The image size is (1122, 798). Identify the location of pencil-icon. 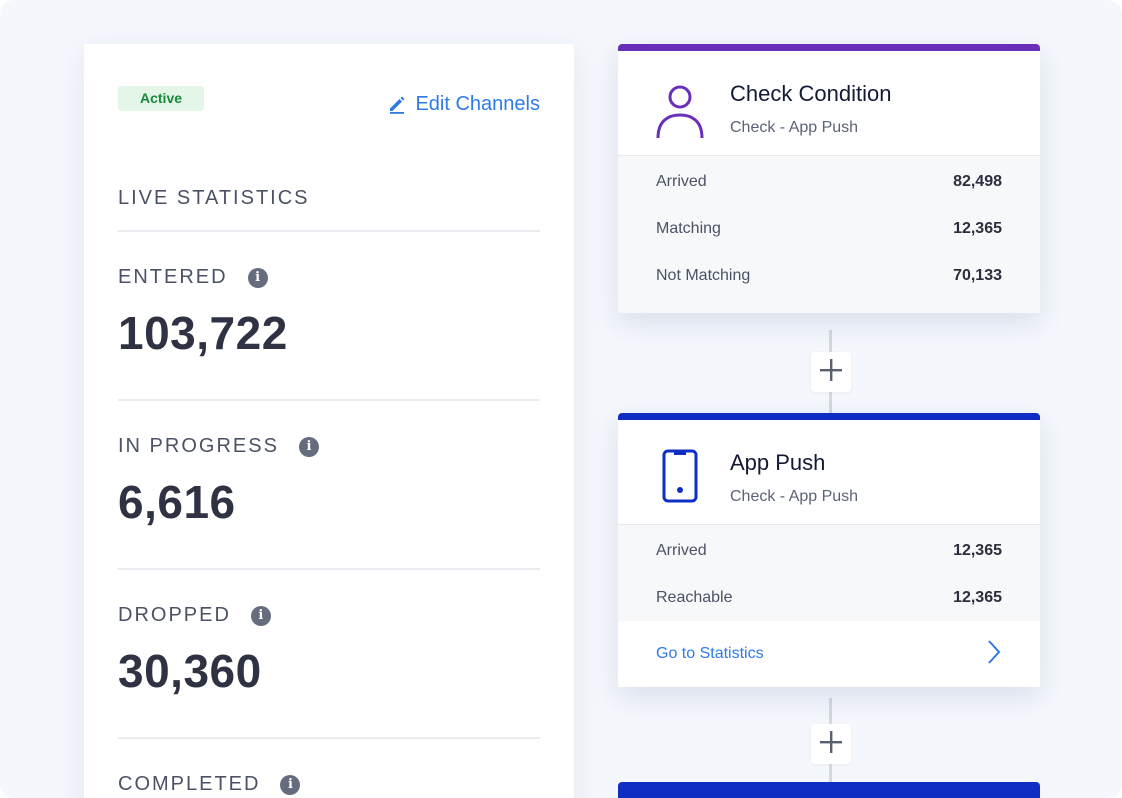
(397, 104).